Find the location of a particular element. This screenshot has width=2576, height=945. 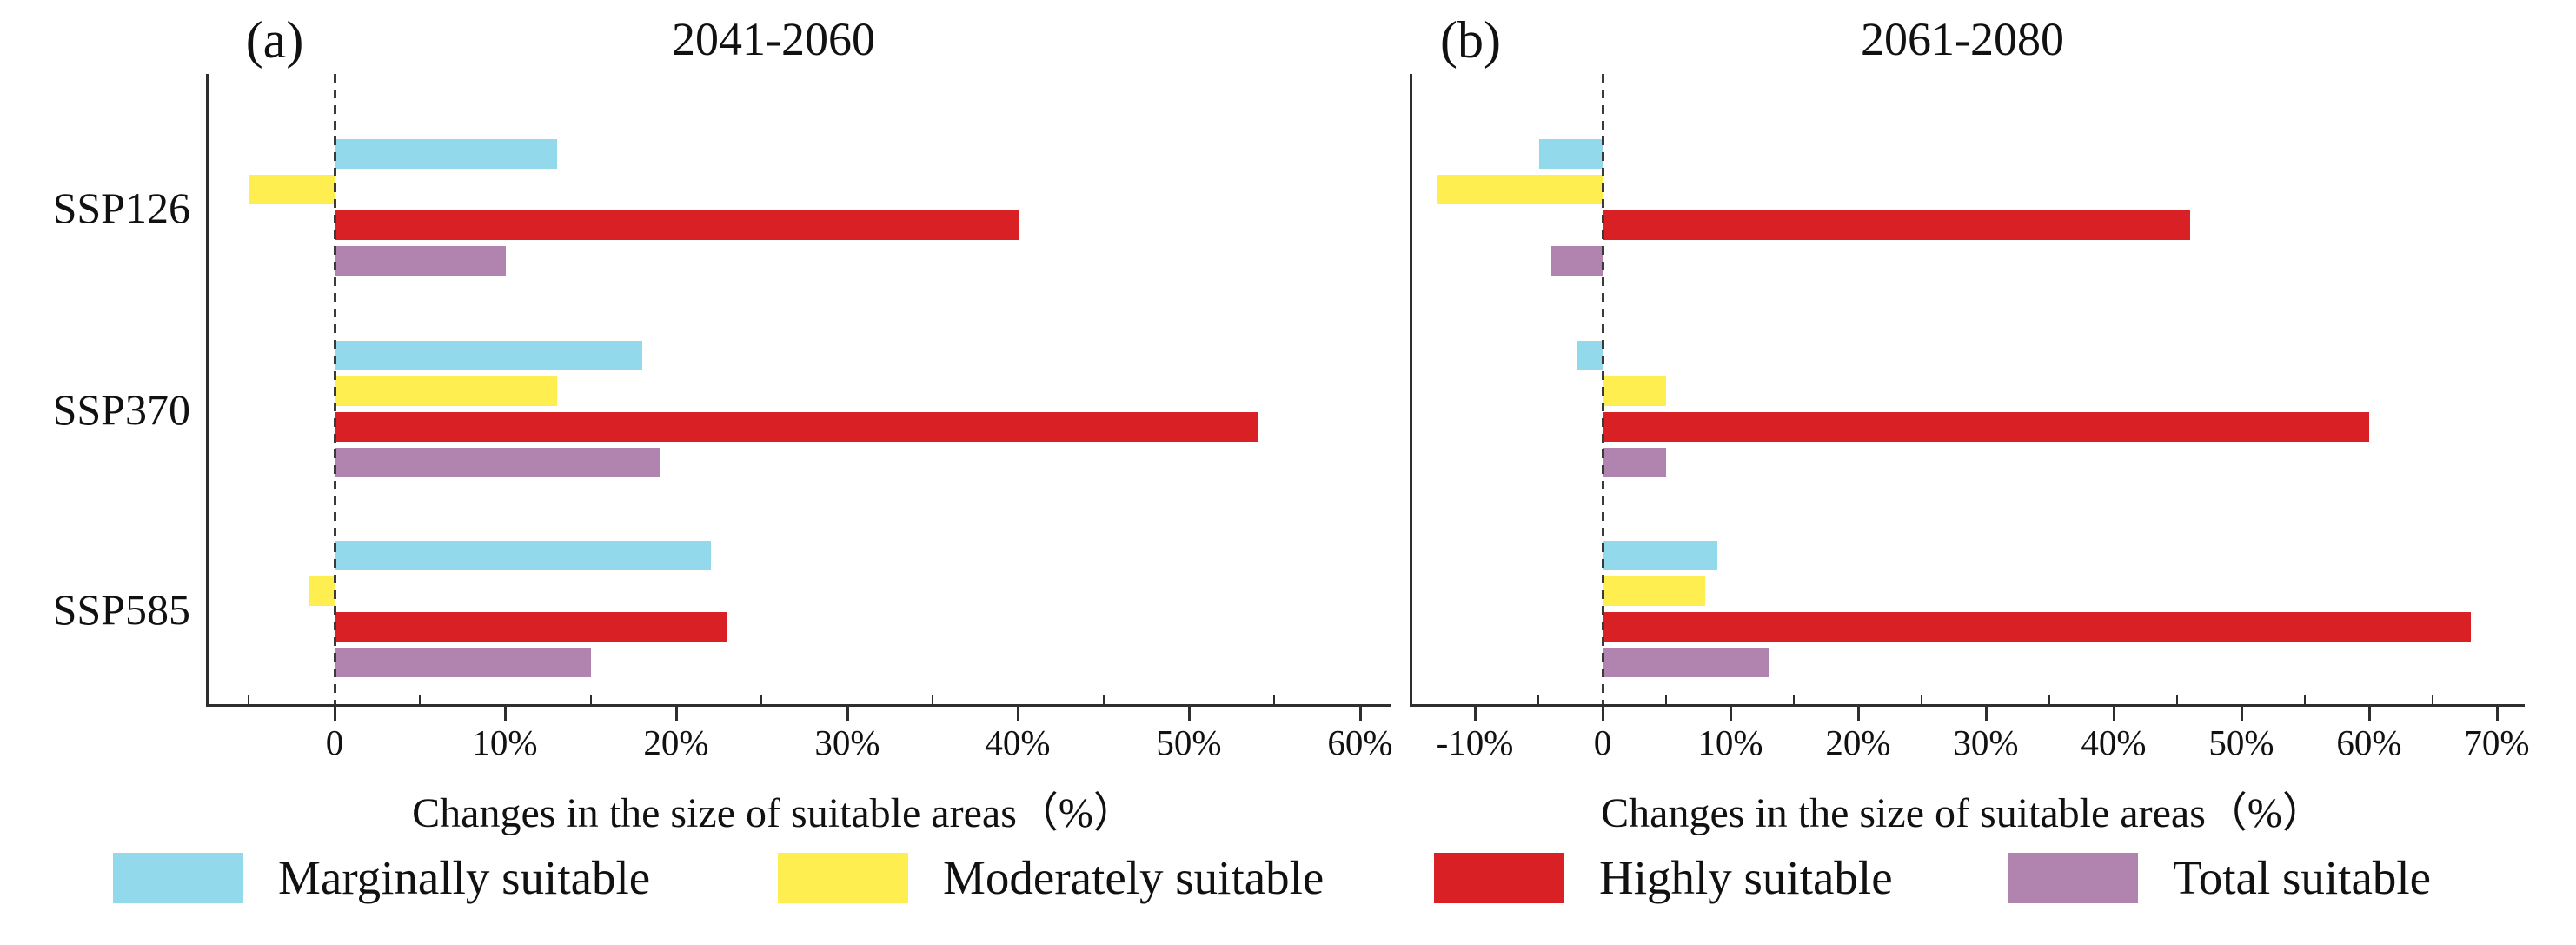

panel-label: (a) is located at coordinates (274, 40).